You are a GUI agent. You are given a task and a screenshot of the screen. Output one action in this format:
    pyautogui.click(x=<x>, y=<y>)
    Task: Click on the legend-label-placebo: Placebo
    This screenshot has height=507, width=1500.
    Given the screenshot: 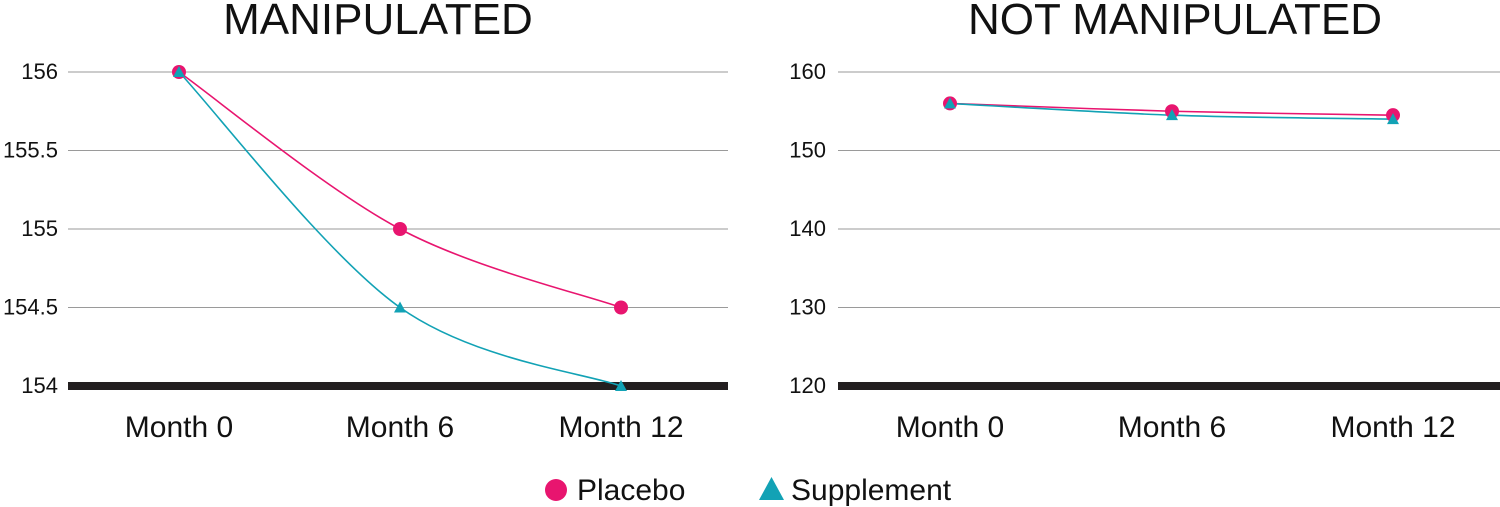 What is the action you would take?
    pyautogui.click(x=631, y=490)
    